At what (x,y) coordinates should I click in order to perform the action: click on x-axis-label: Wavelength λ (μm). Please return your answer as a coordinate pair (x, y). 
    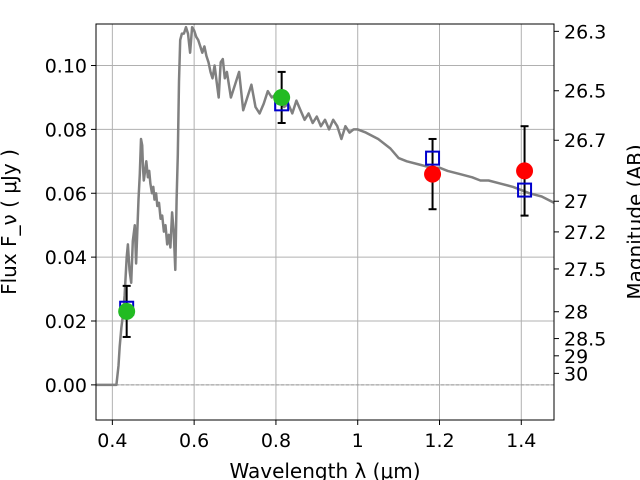
    Looking at the image, I should click on (324, 469).